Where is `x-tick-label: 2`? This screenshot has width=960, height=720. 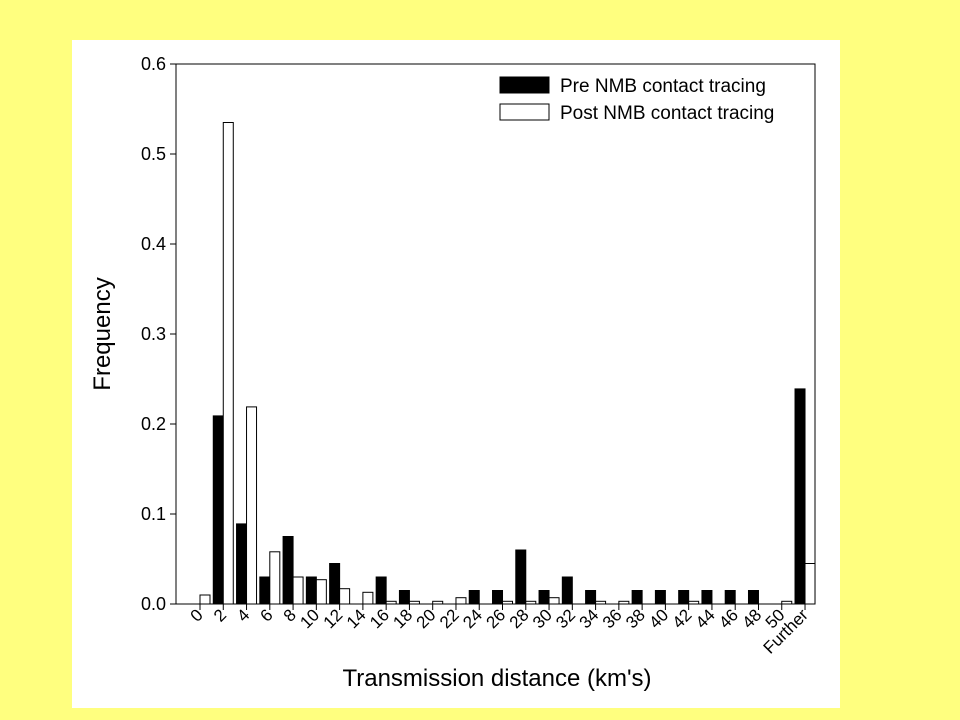 x-tick-label: 2 is located at coordinates (220, 615).